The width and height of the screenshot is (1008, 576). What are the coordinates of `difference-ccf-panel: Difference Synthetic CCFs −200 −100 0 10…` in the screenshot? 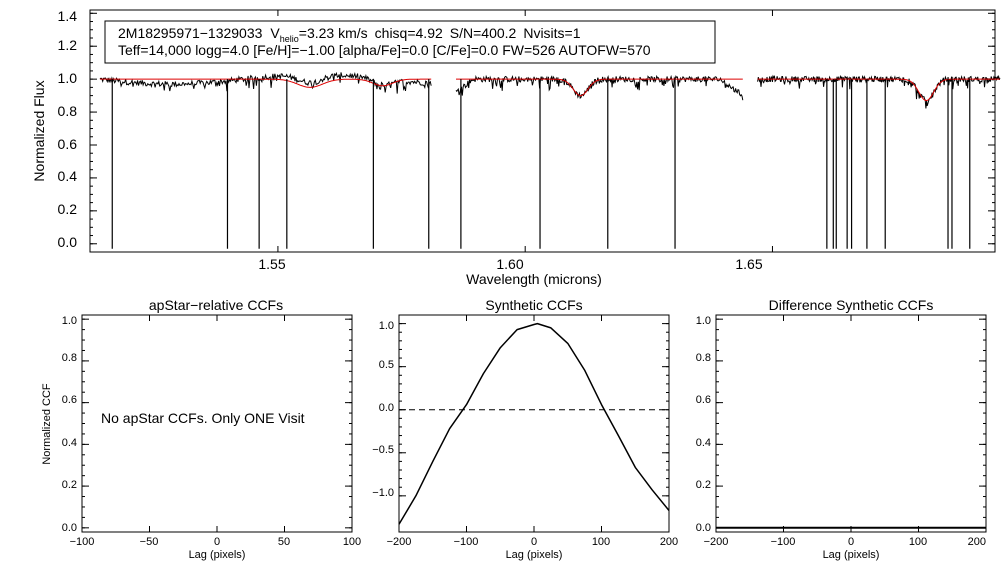 It's located at (841, 429).